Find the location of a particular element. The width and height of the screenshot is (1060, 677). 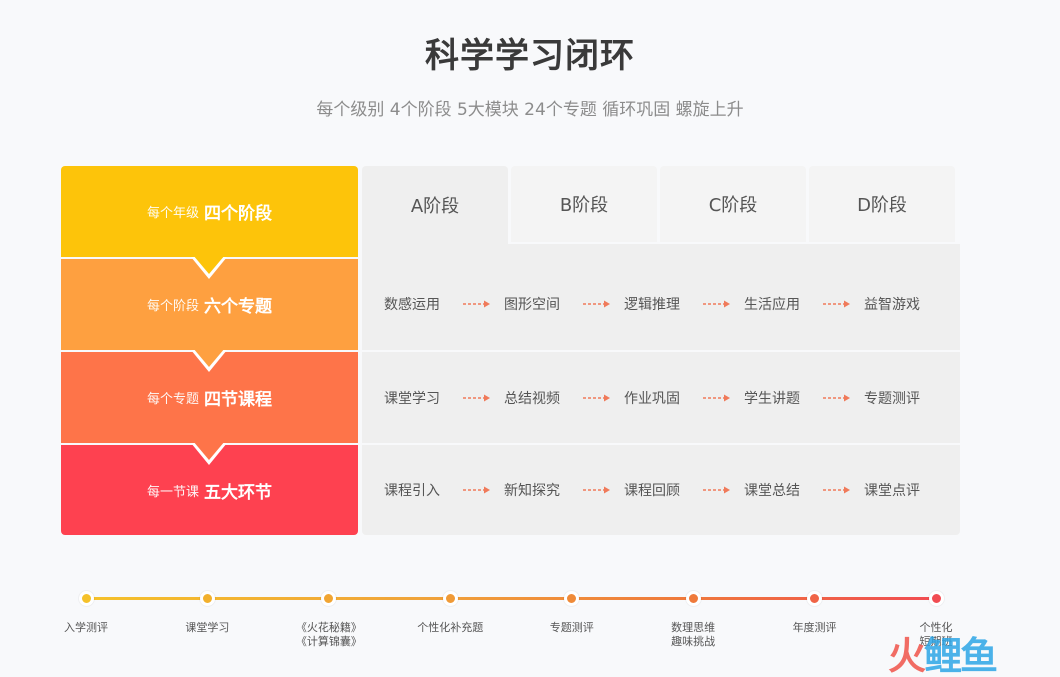

list-item: 逻辑推理 is located at coordinates (652, 305).